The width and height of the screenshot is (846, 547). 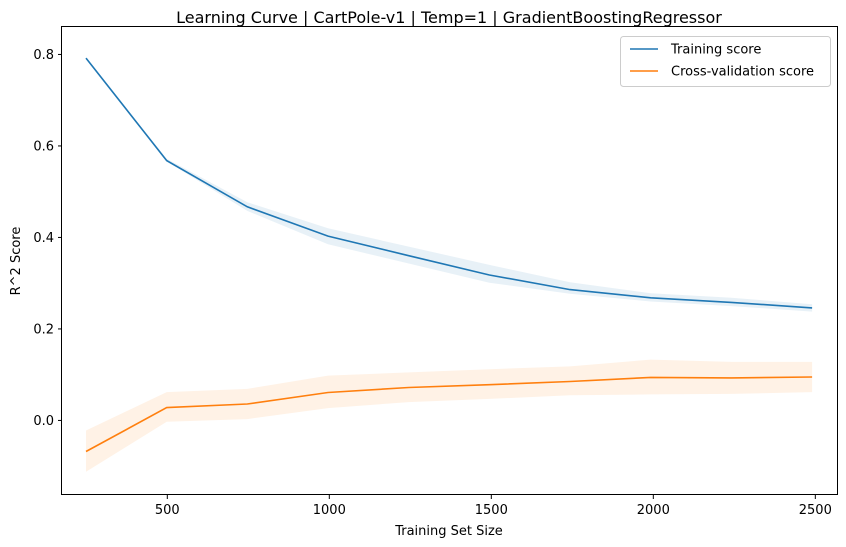 I want to click on legend: Training score Cross-validation score, so click(x=725, y=61).